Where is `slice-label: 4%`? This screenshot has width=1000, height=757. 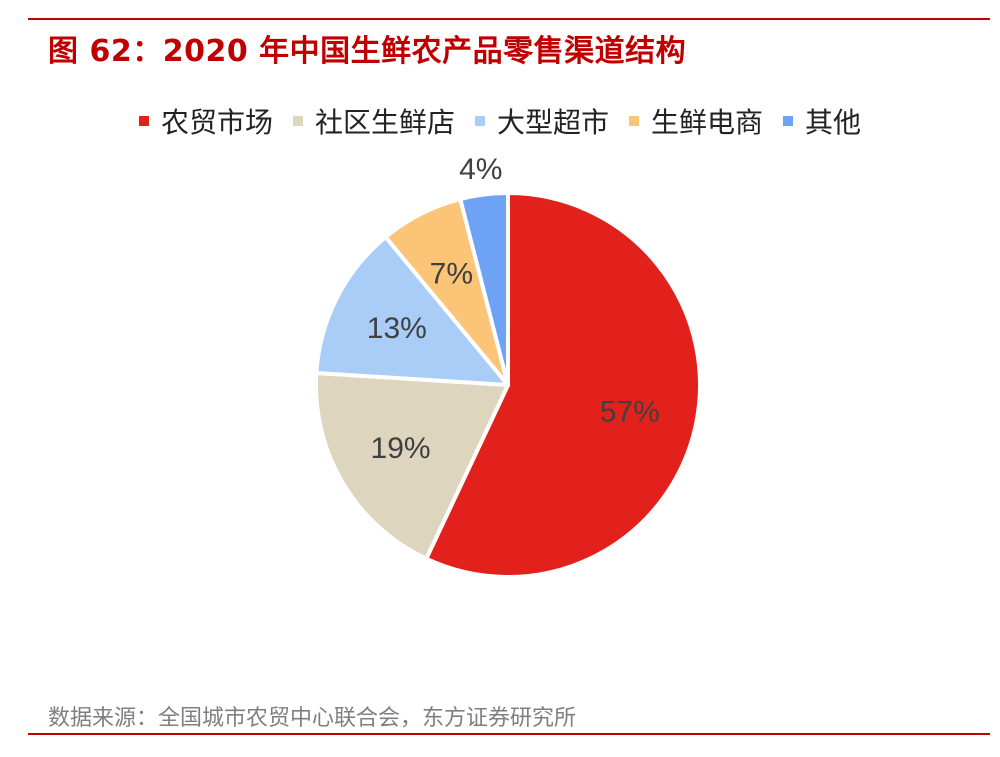
slice-label: 4% is located at coordinates (480, 169).